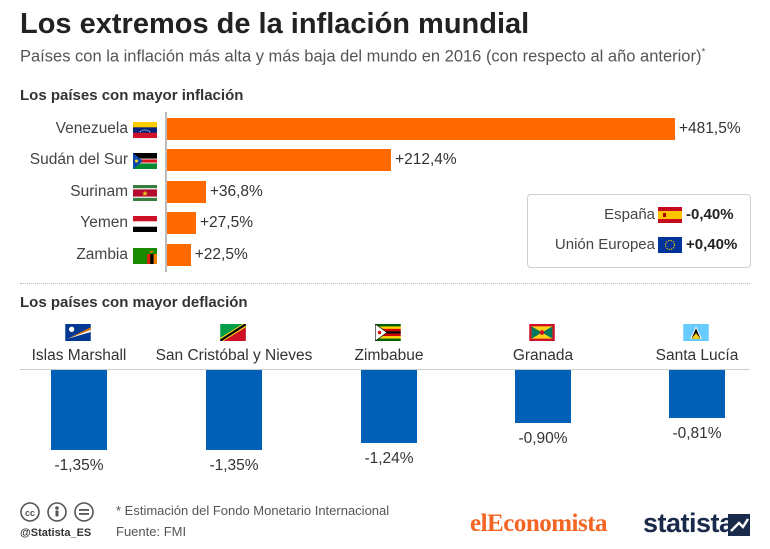  What do you see at coordinates (629, 214) in the screenshot?
I see `reference-name: España` at bounding box center [629, 214].